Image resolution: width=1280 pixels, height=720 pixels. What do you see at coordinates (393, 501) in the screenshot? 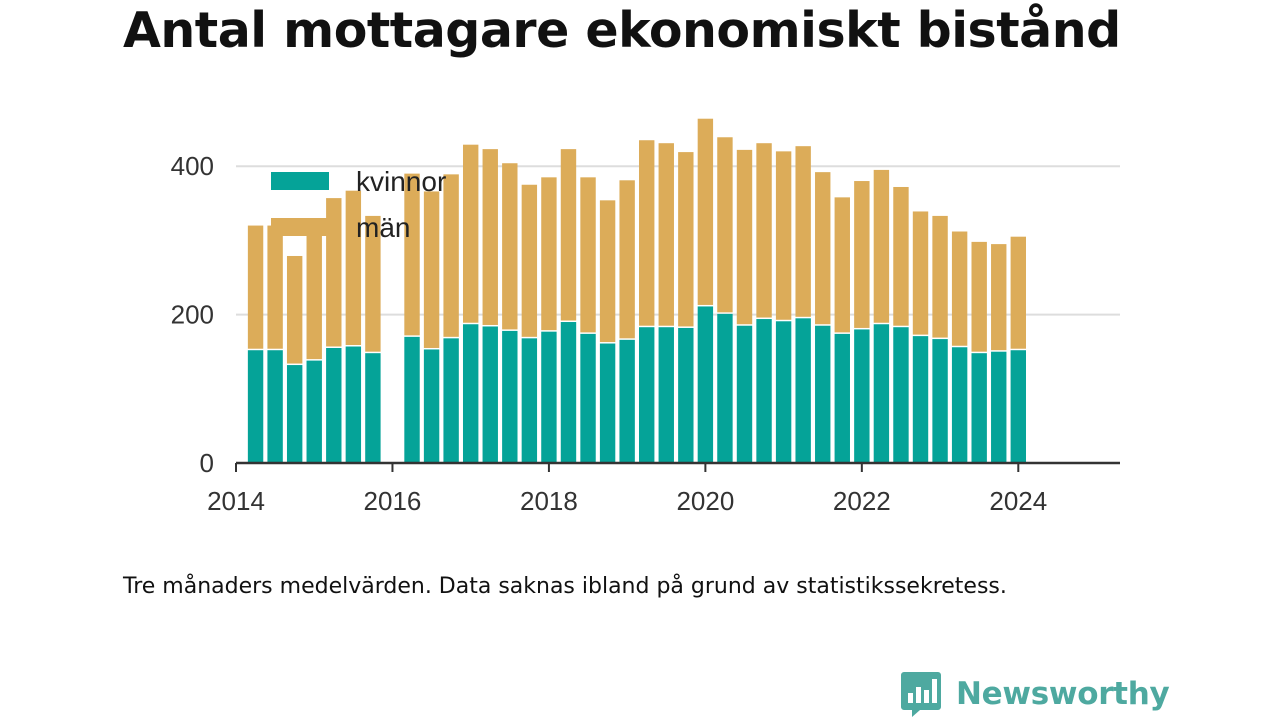
I see `x-tick-label-2016: 2016` at bounding box center [393, 501].